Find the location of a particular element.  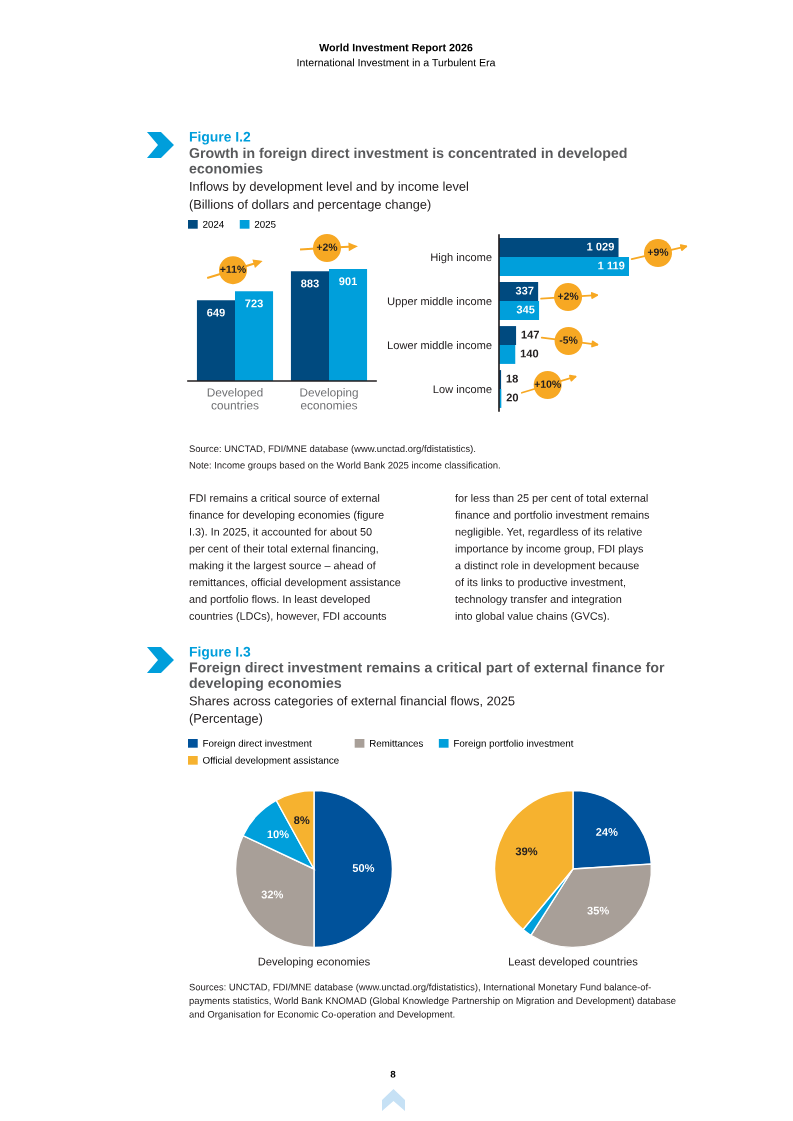

y-tick-label: Low income is located at coordinates (462, 389).